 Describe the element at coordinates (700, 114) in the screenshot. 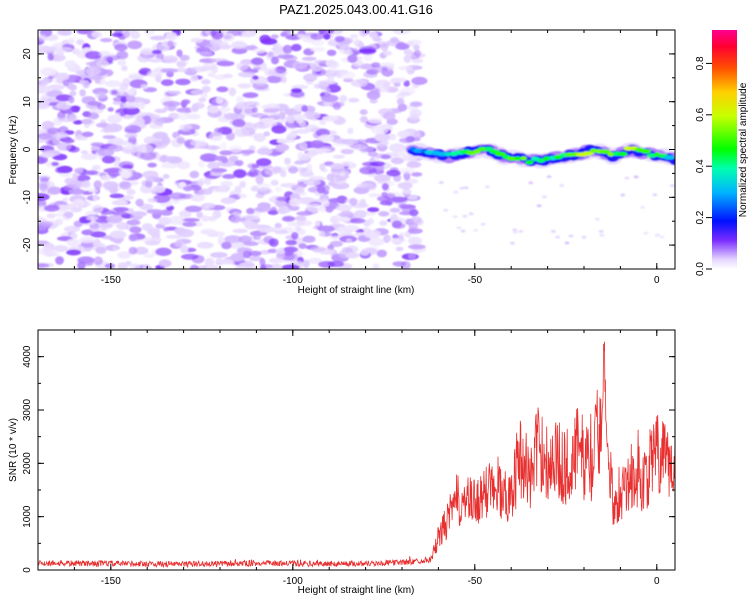

I see `colorbar-tick-label: 0.6` at that location.